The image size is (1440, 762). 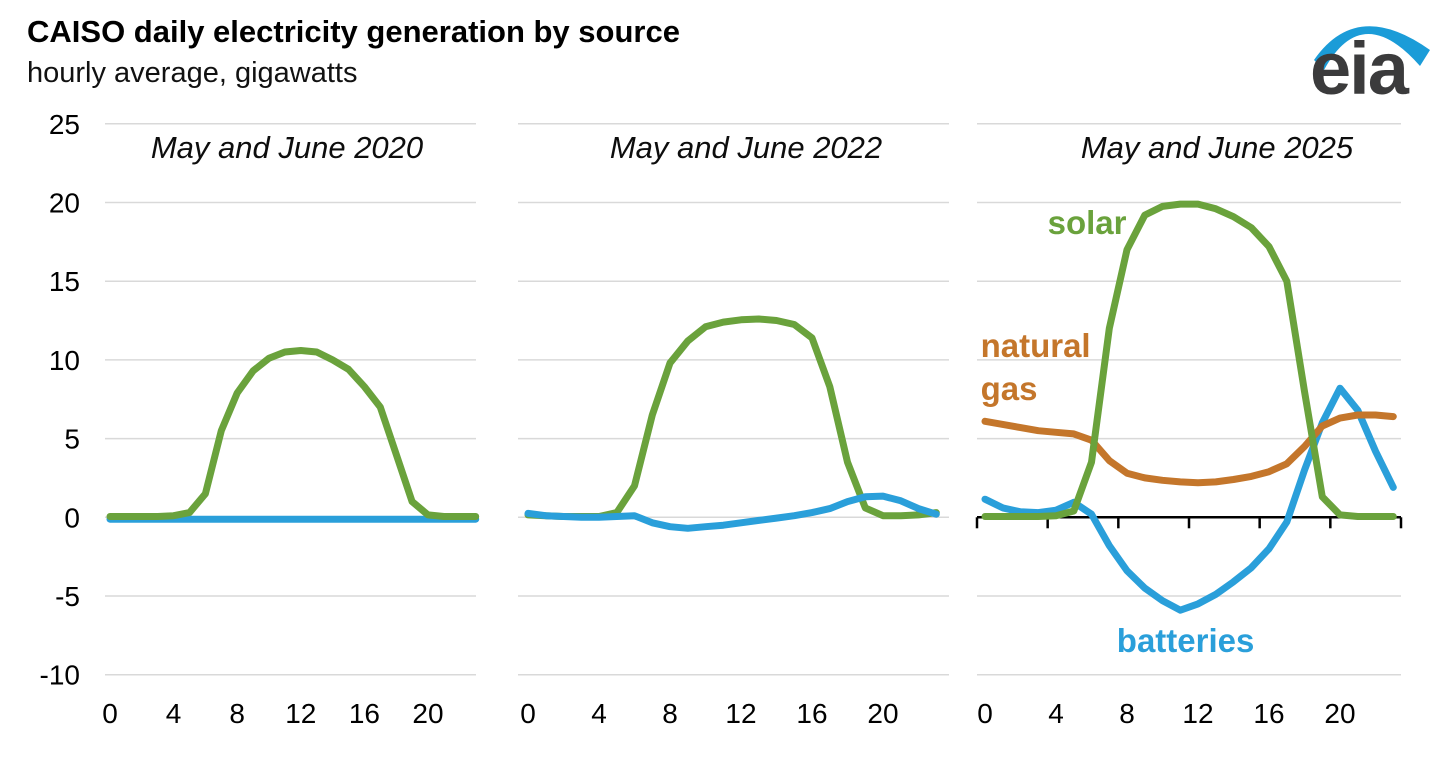 I want to click on y-axis-label: 0, so click(x=72, y=517).